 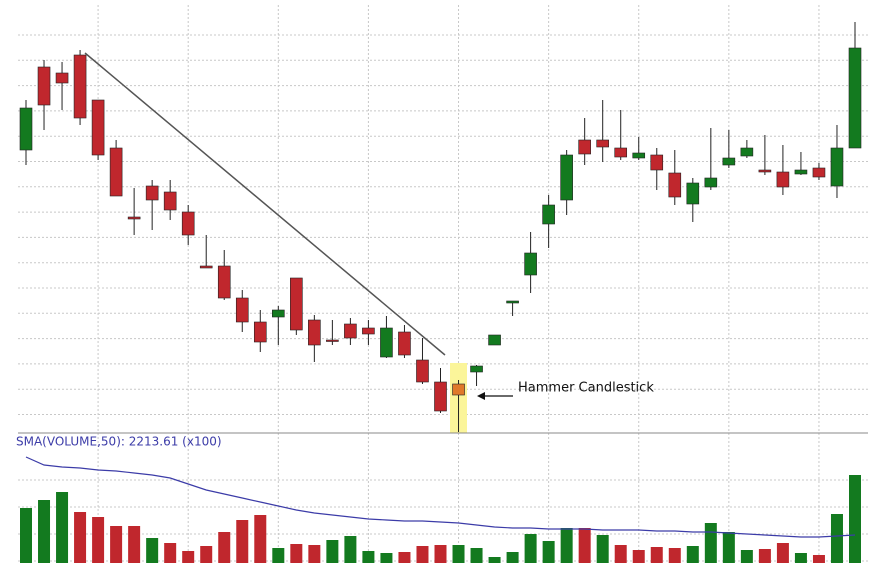 I want to click on sma-line, so click(x=440, y=497).